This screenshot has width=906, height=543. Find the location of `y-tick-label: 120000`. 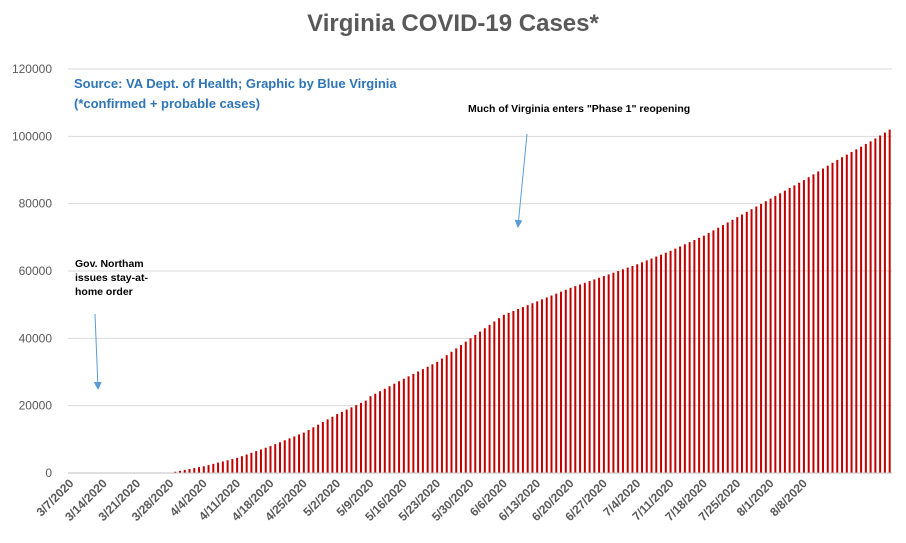

y-tick-label: 120000 is located at coordinates (32, 69).